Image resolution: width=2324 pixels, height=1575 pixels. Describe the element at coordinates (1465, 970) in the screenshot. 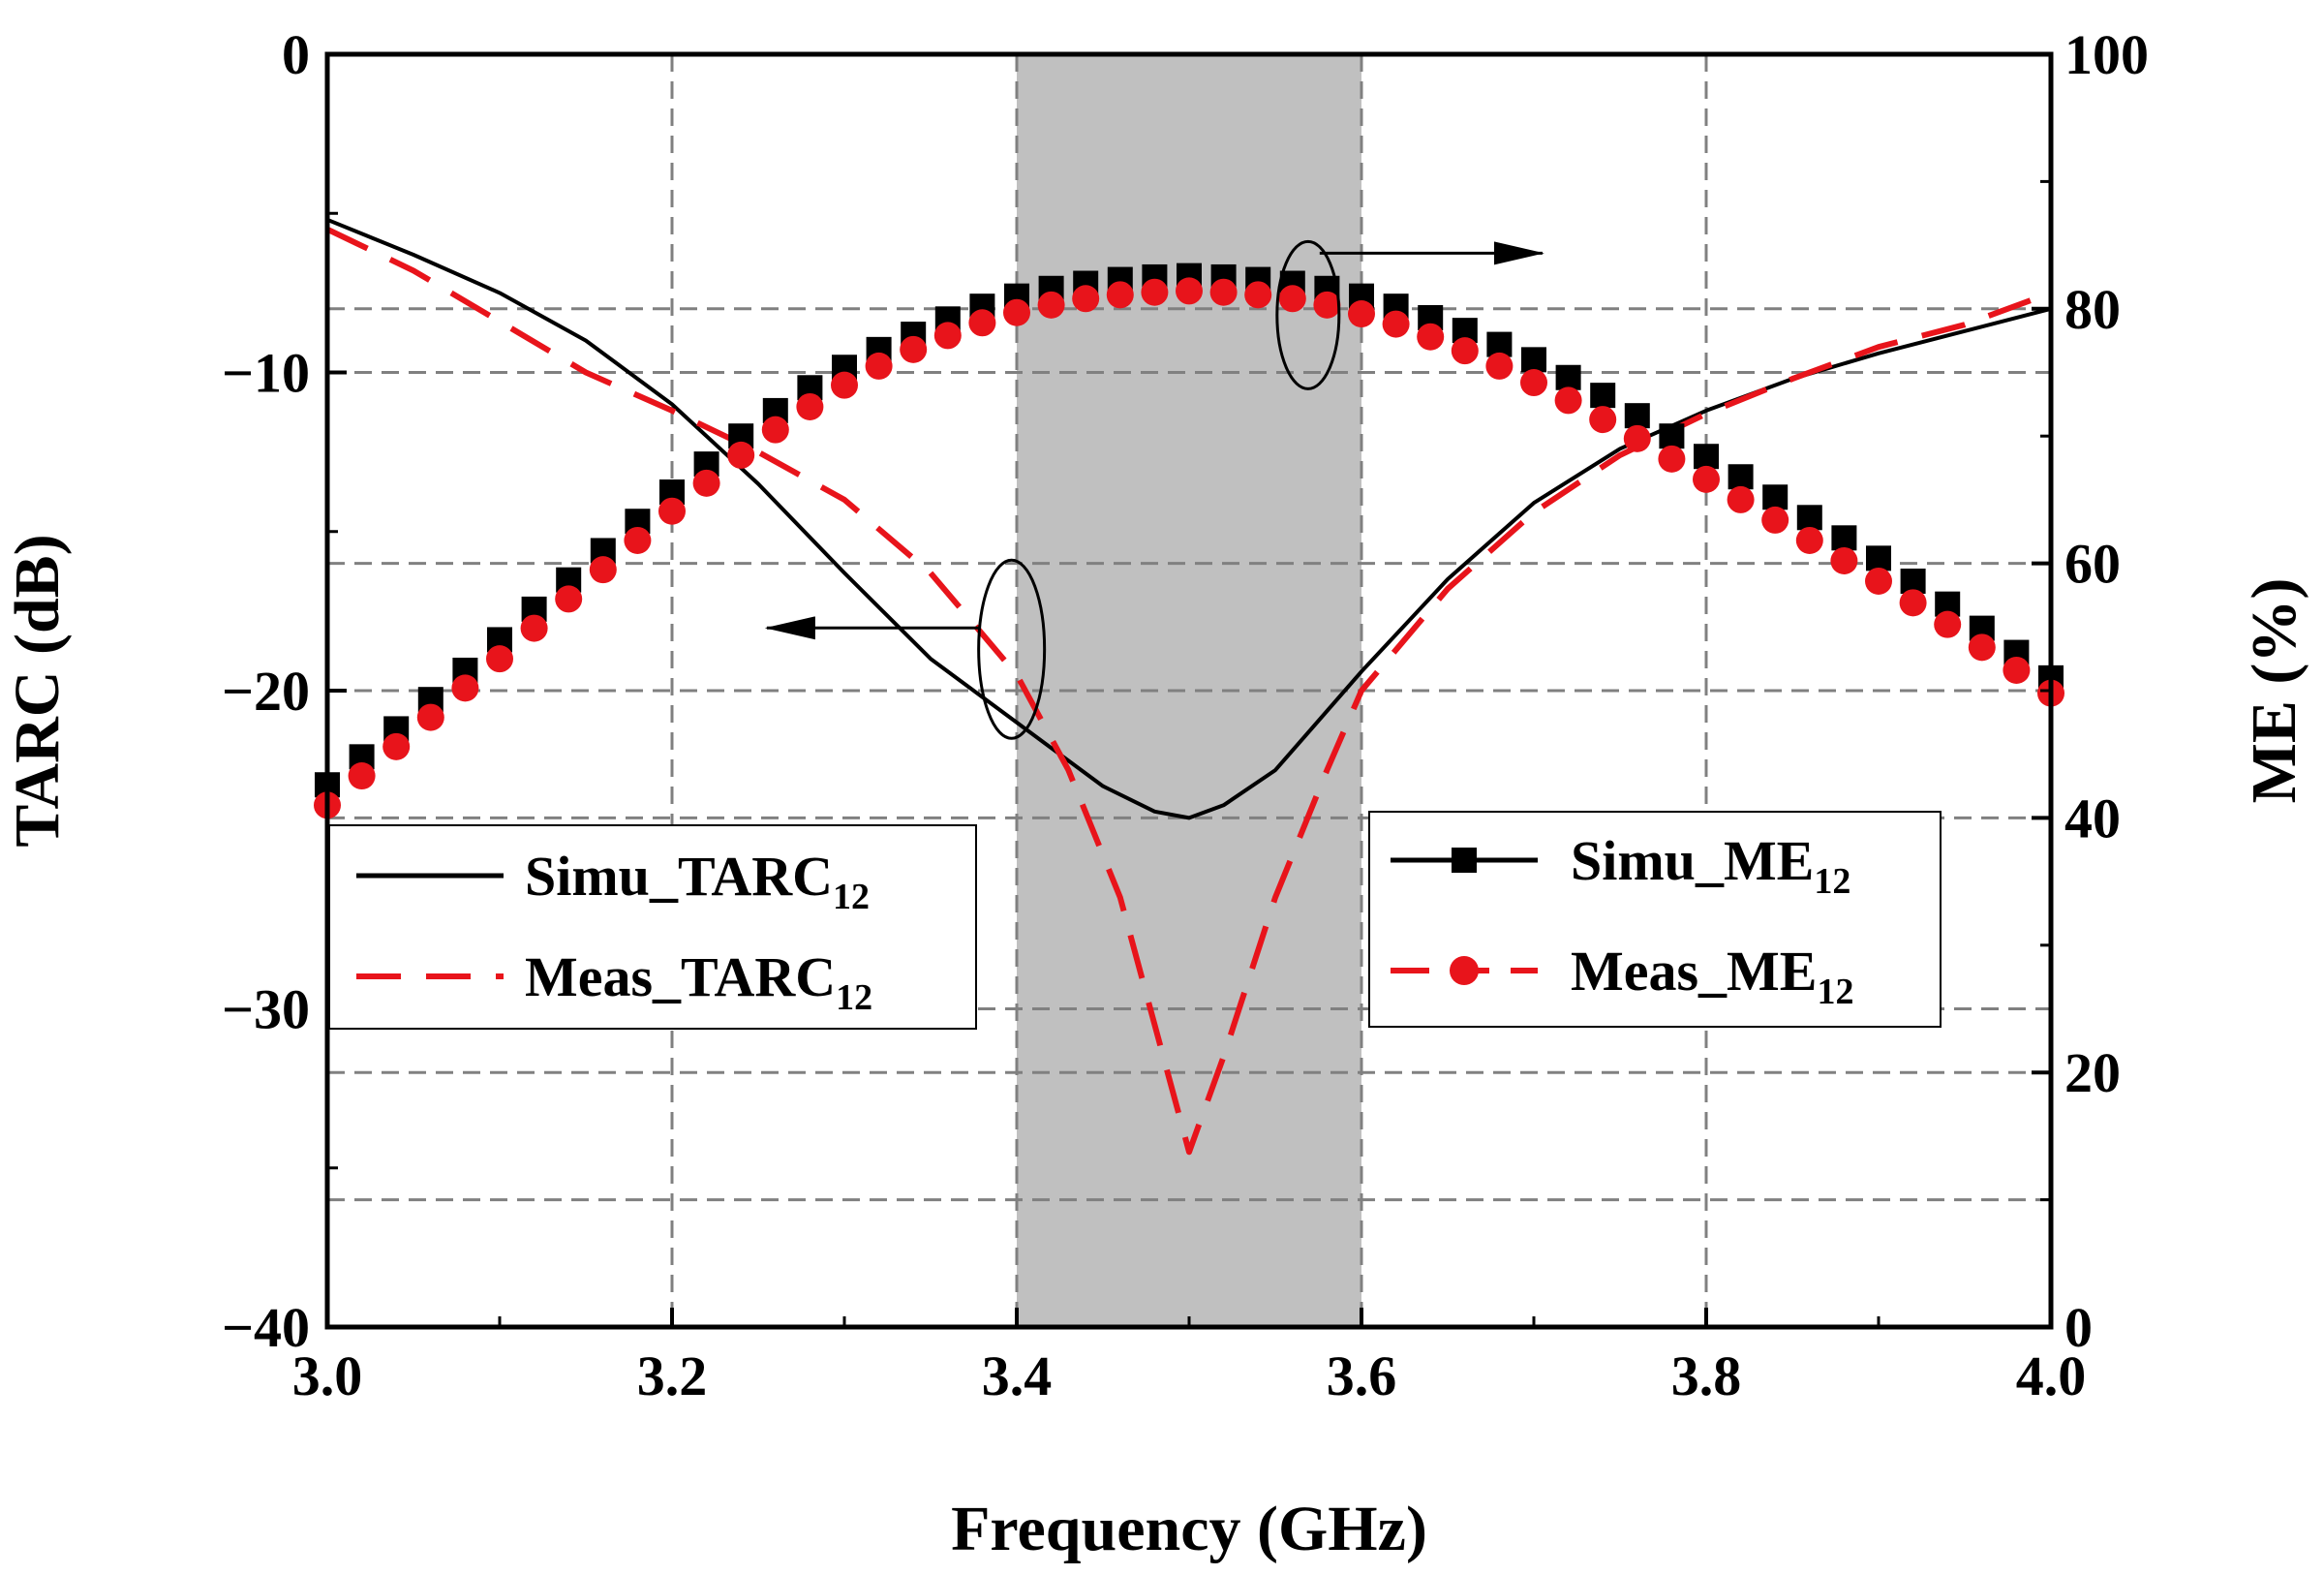

I see `legend-meas-me-marker` at that location.